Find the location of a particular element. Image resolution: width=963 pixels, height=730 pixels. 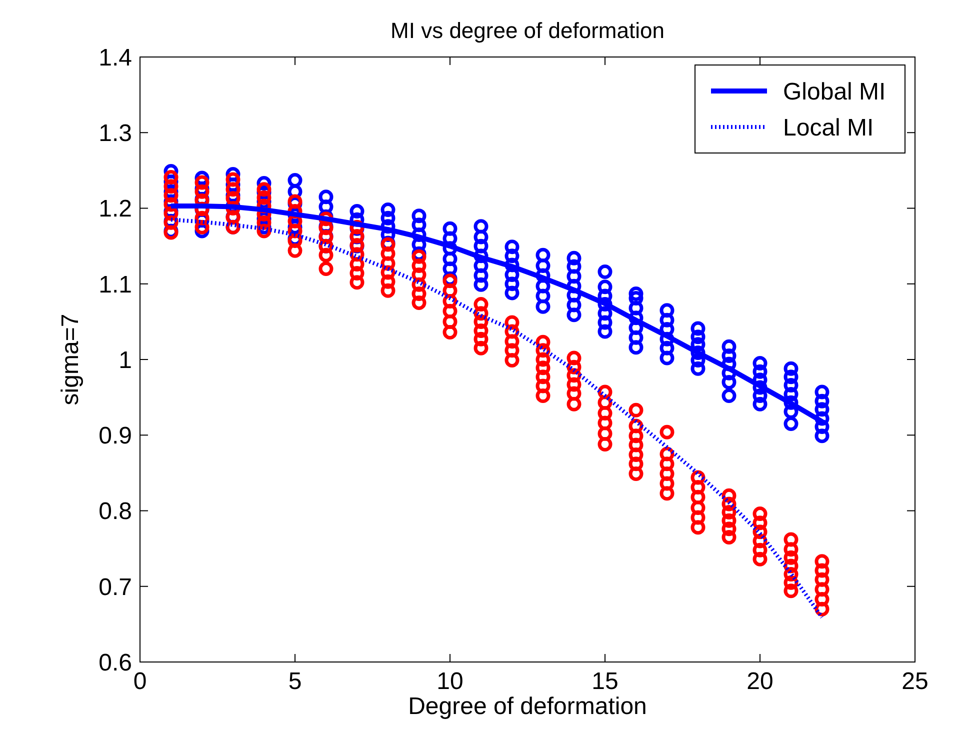

x-tick-label: 5 is located at coordinates (295, 681).